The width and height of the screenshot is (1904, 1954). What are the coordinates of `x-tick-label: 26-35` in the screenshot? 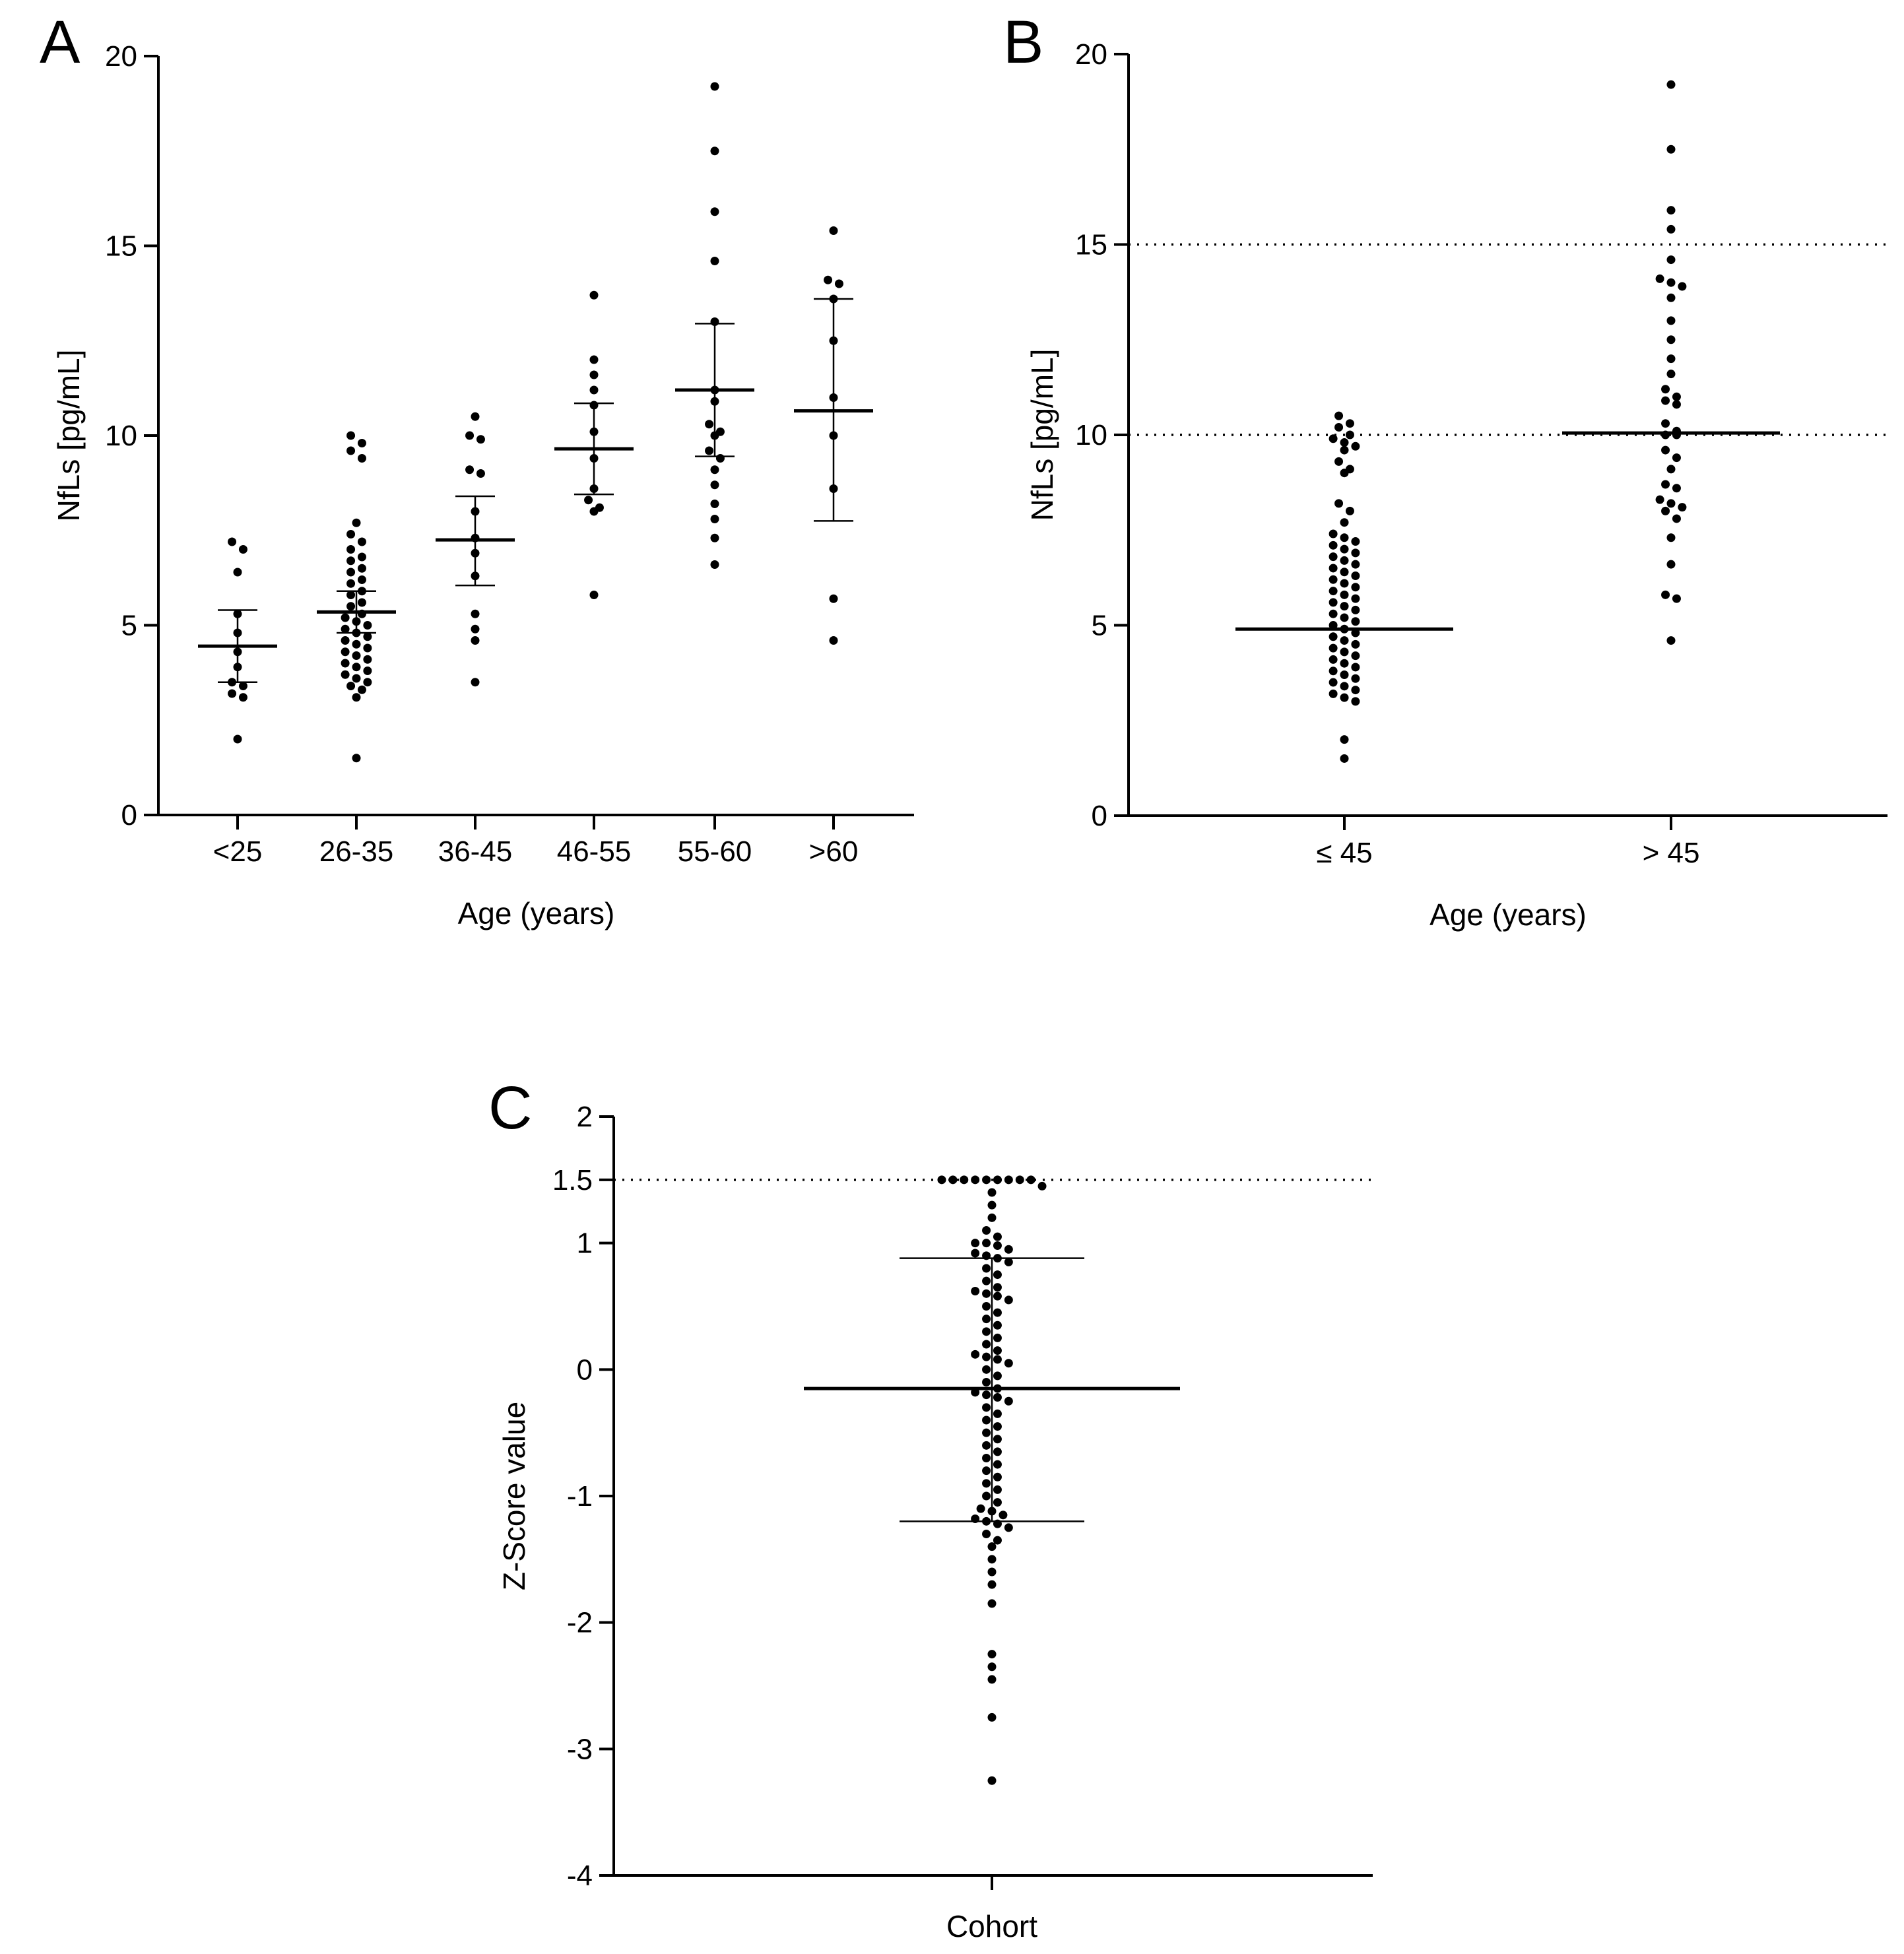 It's located at (356, 852).